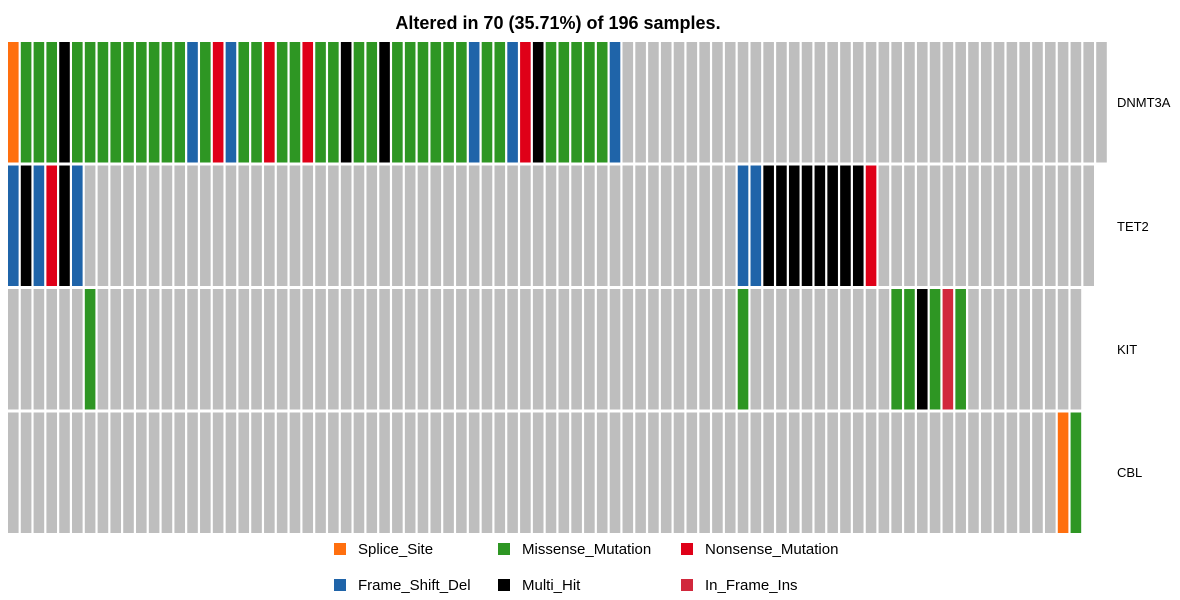 The image size is (1180, 600). I want to click on legend-label: Splice_Site, so click(396, 549).